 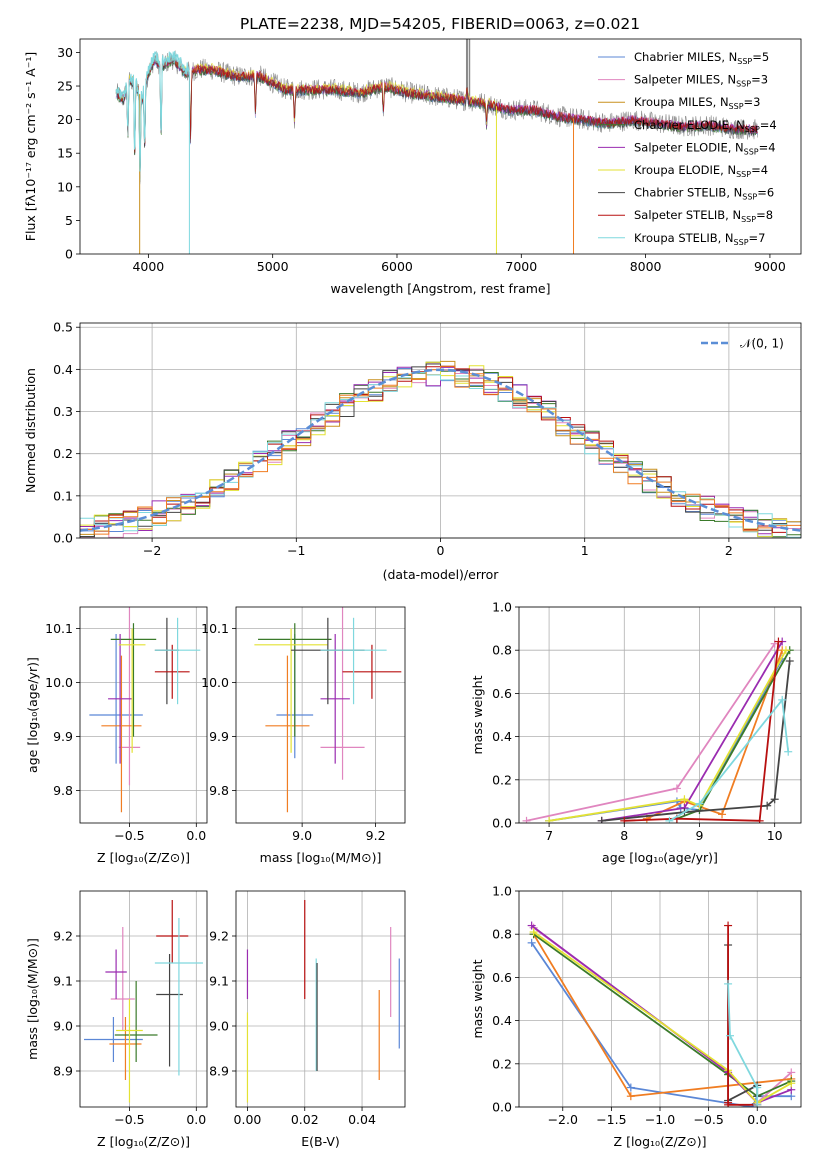 What do you see at coordinates (65, 153) in the screenshot?
I see `y-tick-label: 15` at bounding box center [65, 153].